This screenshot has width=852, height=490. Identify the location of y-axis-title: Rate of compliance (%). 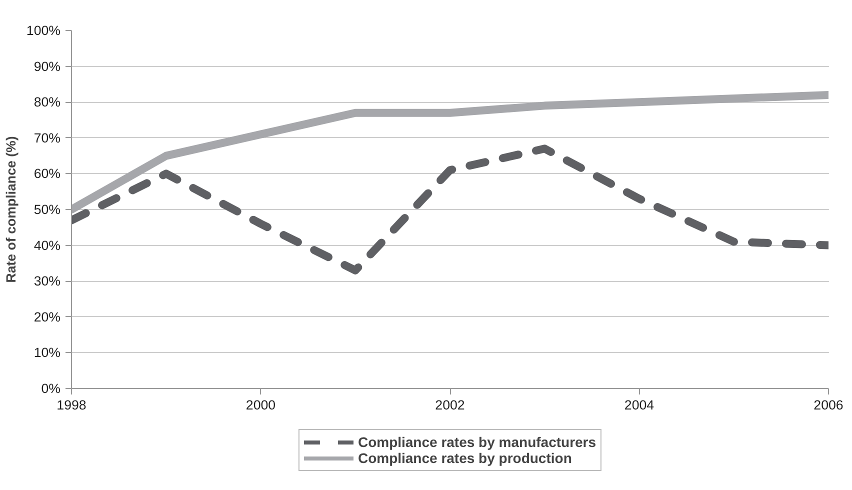
(10, 209).